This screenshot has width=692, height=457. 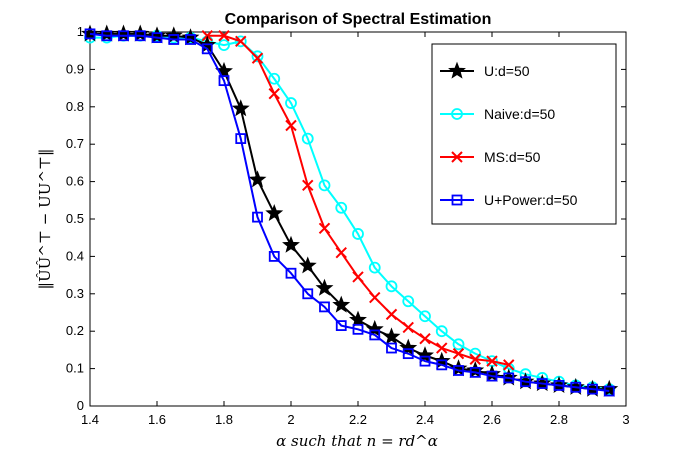 What do you see at coordinates (625, 419) in the screenshot?
I see `x-tick-label: 3` at bounding box center [625, 419].